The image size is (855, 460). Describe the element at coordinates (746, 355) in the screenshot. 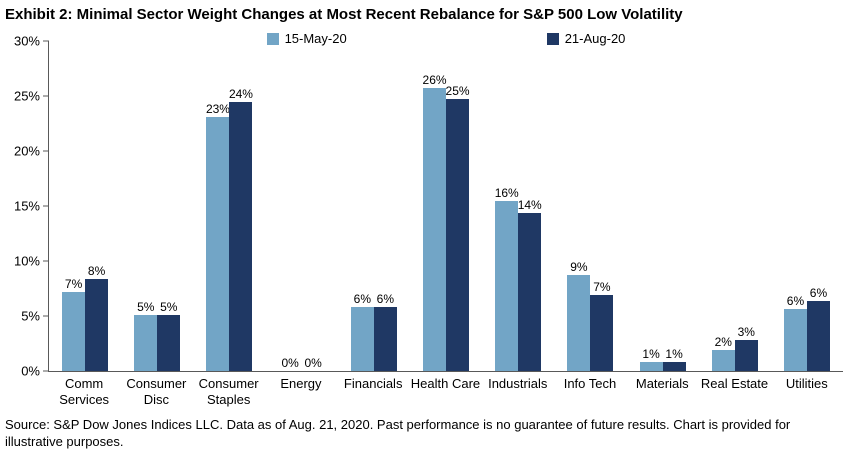

I see `bar-21-aug-20-real-estate` at that location.